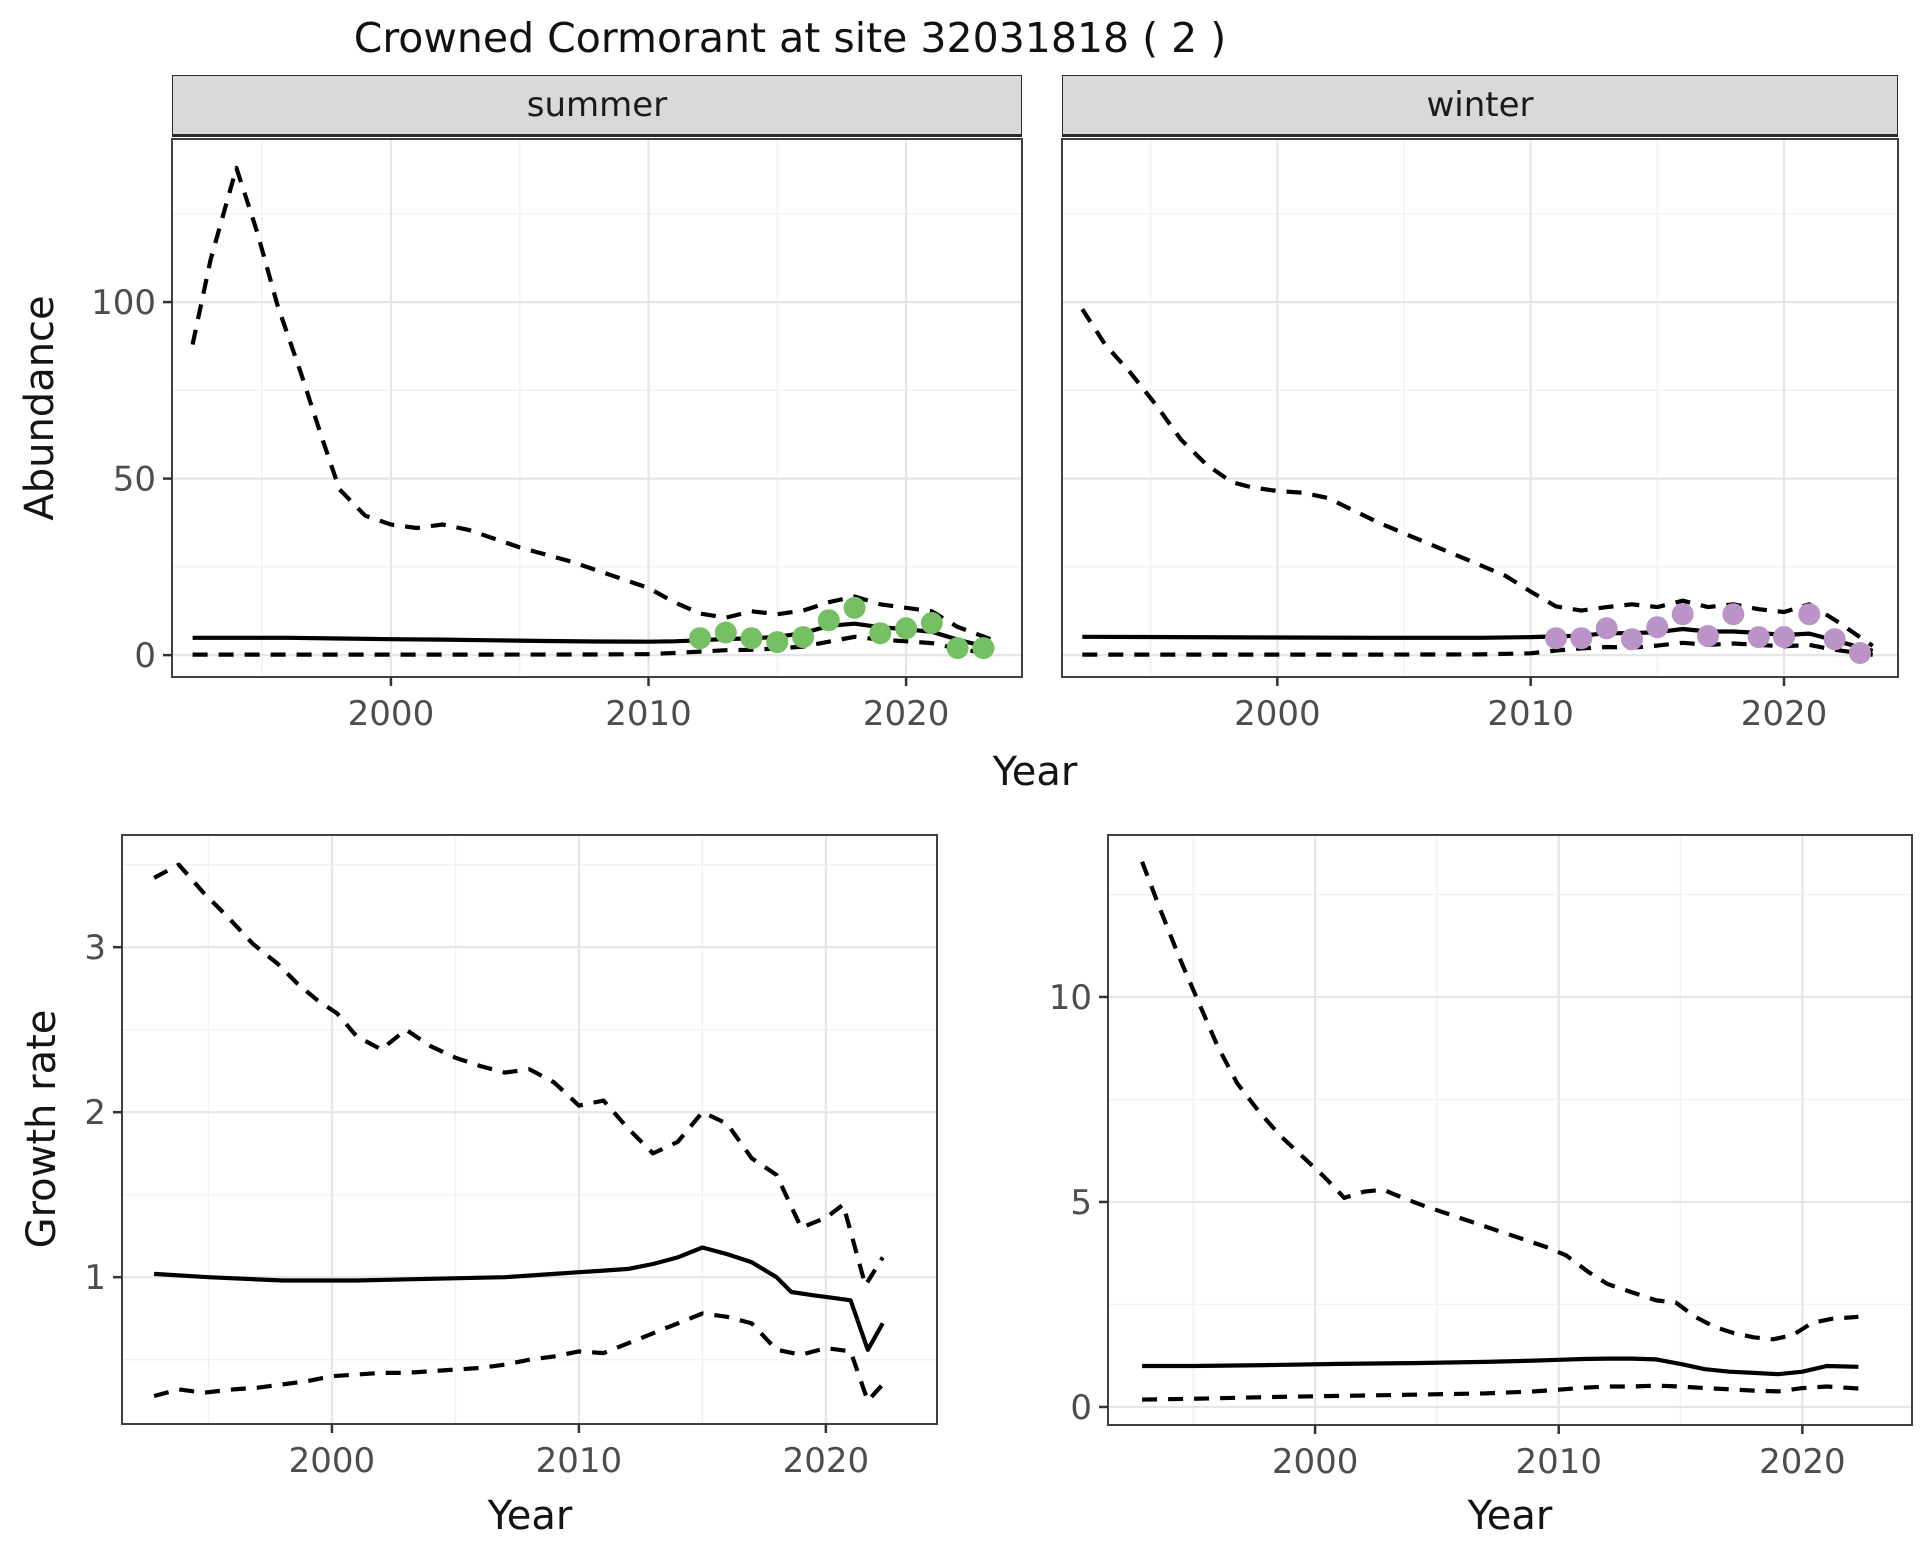 This screenshot has width=1920, height=1560. Describe the element at coordinates (790, 38) in the screenshot. I see `plot-title: Crowned Cormorant at site 32031818 ( 2 )` at that location.